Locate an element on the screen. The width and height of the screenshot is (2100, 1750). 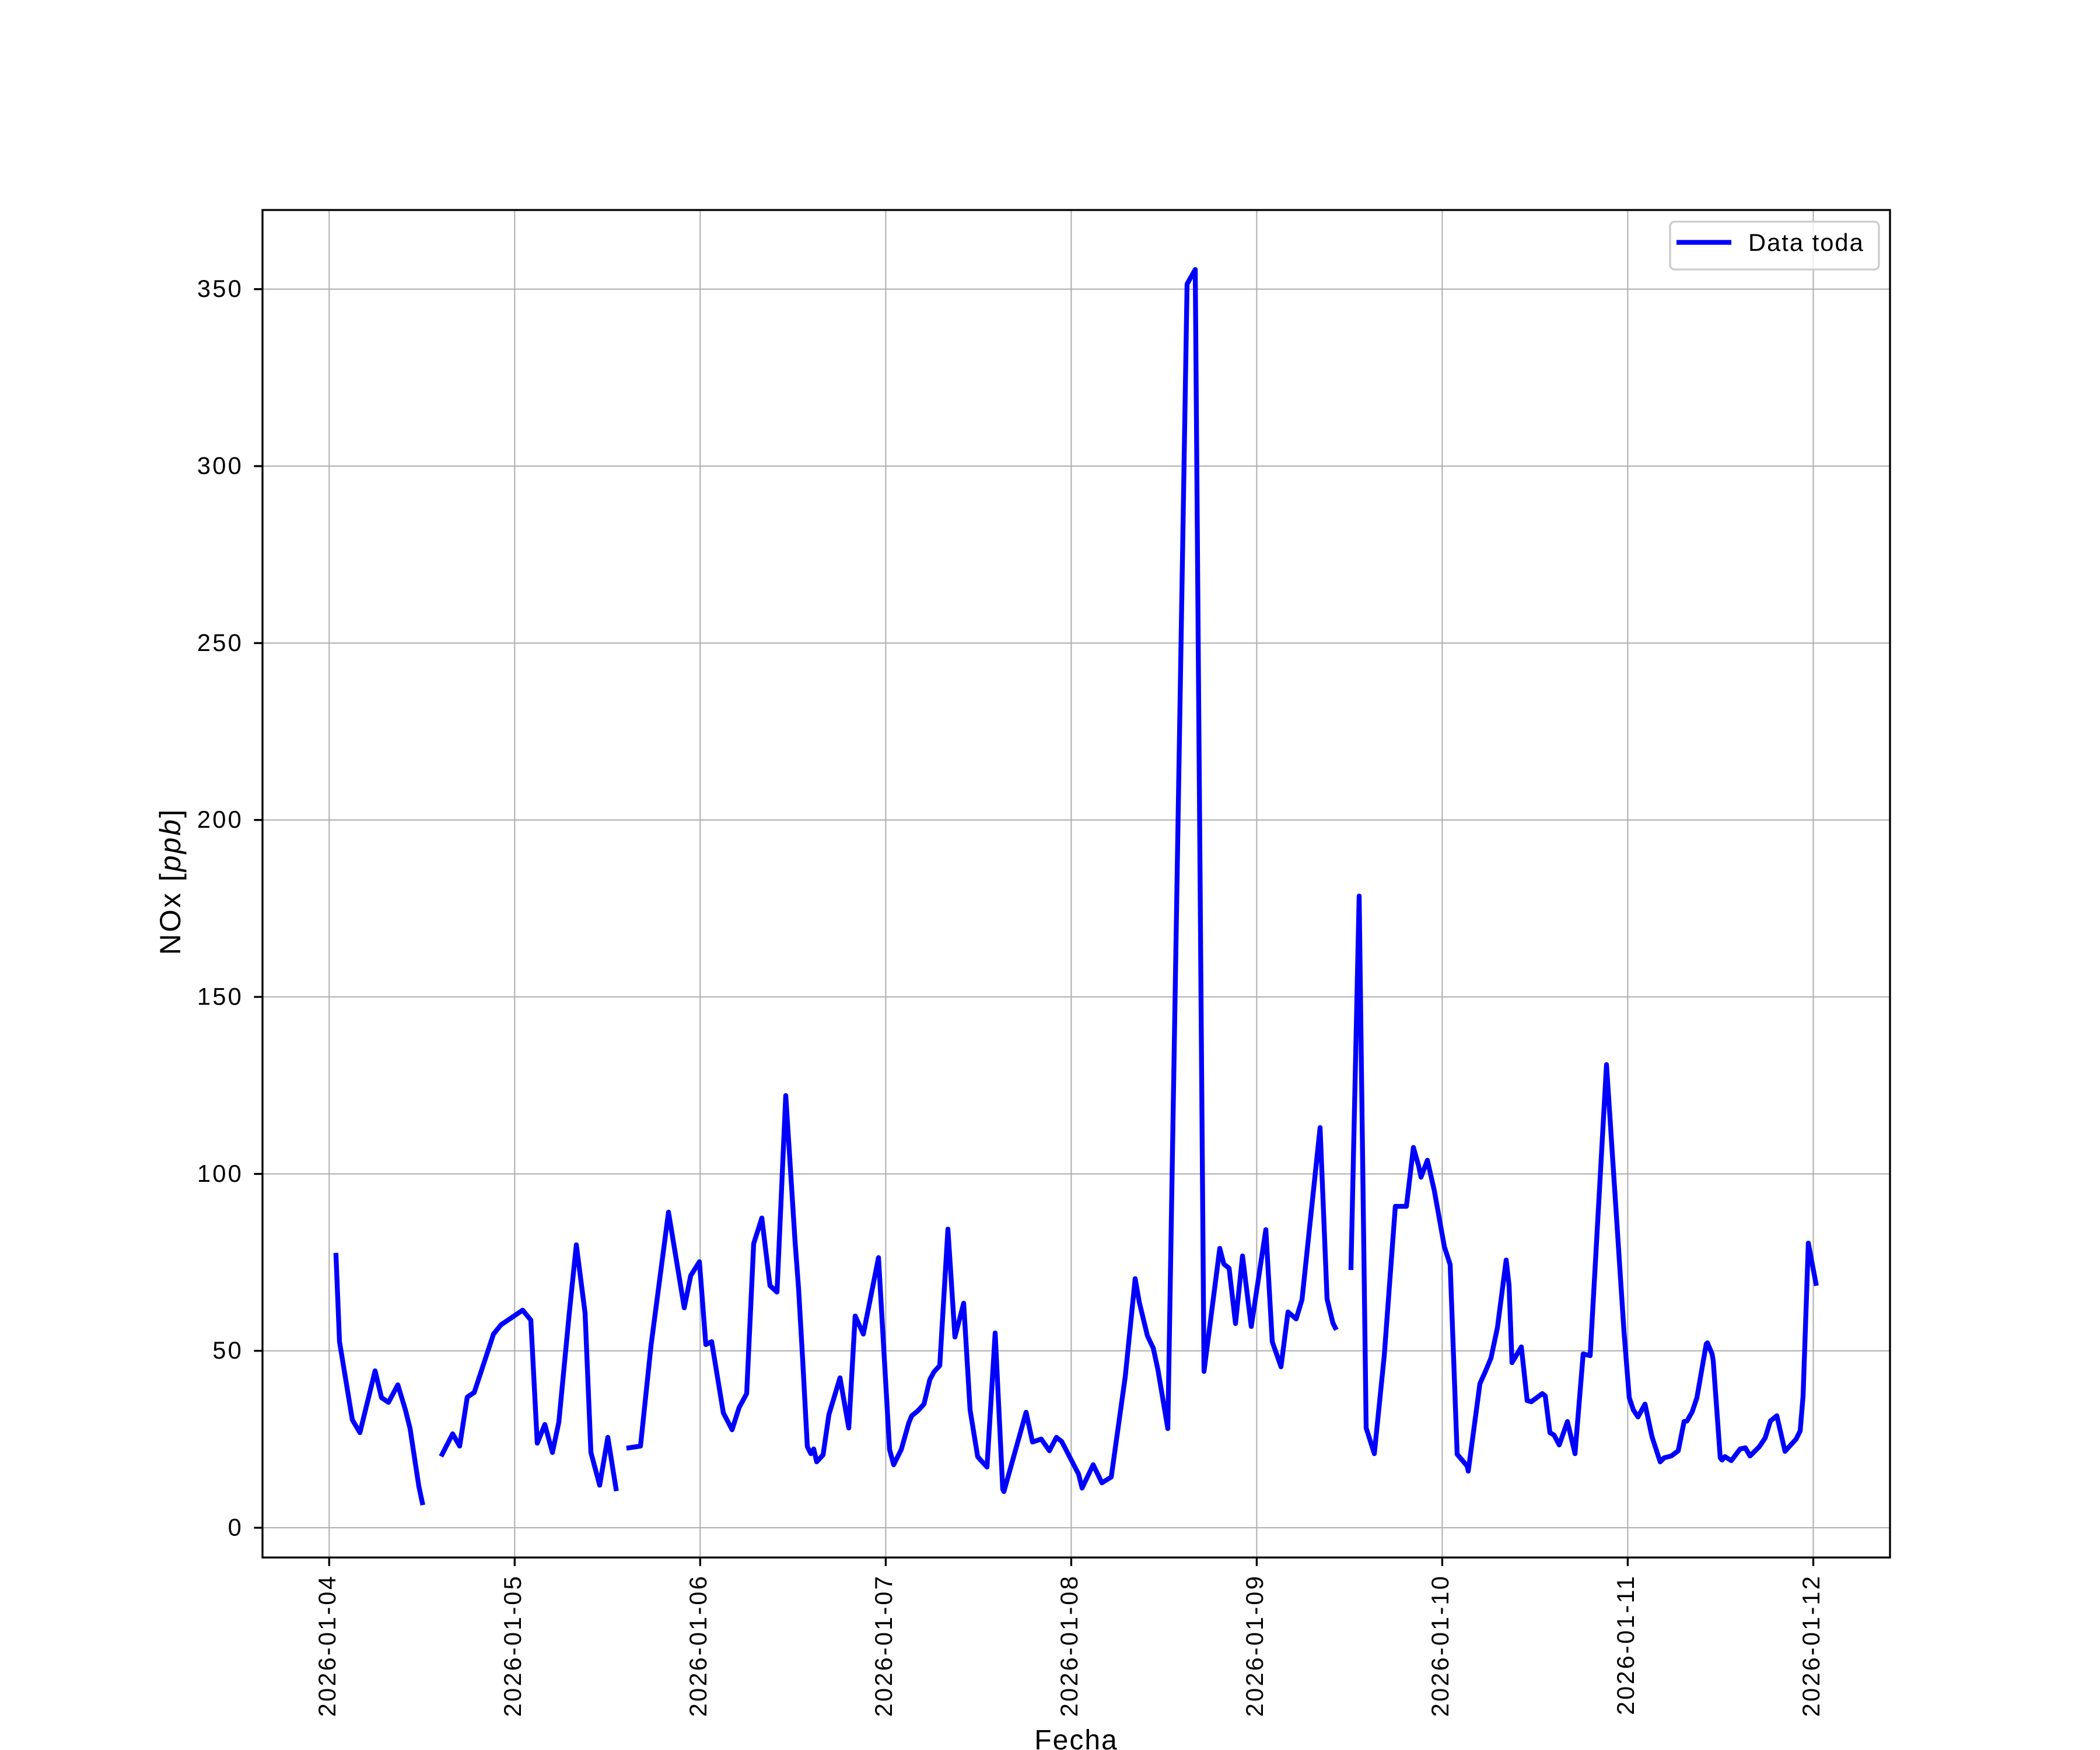
svg-text: Data toda is located at coordinates (1806, 242).